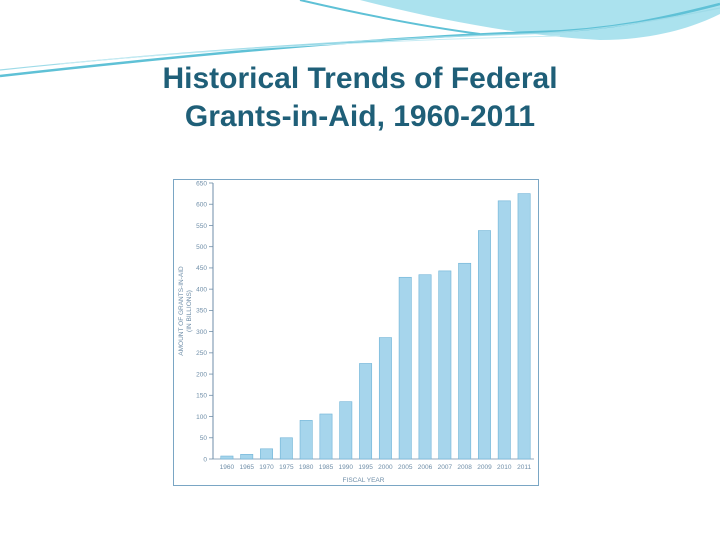 This screenshot has width=720, height=540. What do you see at coordinates (181, 311) in the screenshot?
I see `y-axis-title: AMOUNT OF GRANTS-IN-AID` at bounding box center [181, 311].